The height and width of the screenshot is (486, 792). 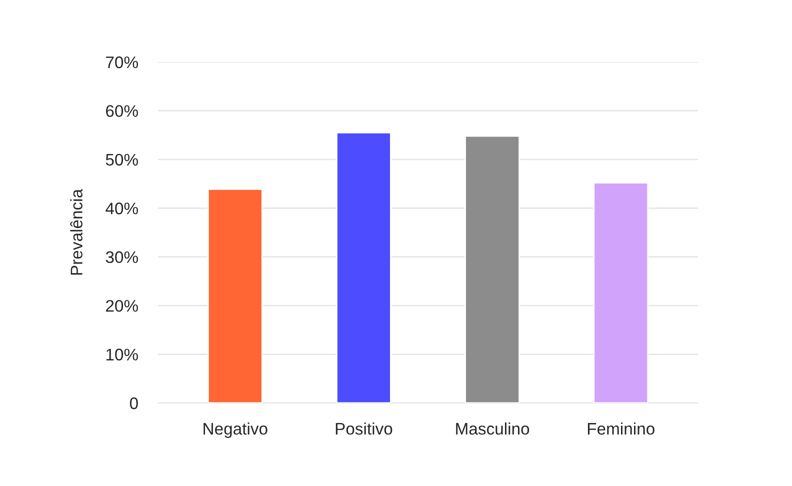 I want to click on y-tick-label: 40%, so click(x=122, y=208).